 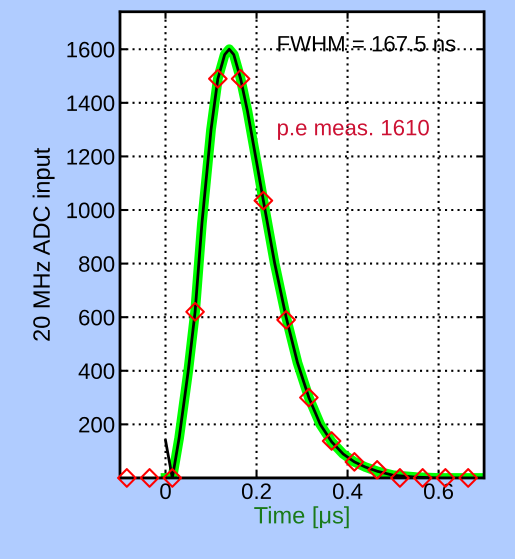 I want to click on y-tick-label: 1000, so click(x=90, y=210).